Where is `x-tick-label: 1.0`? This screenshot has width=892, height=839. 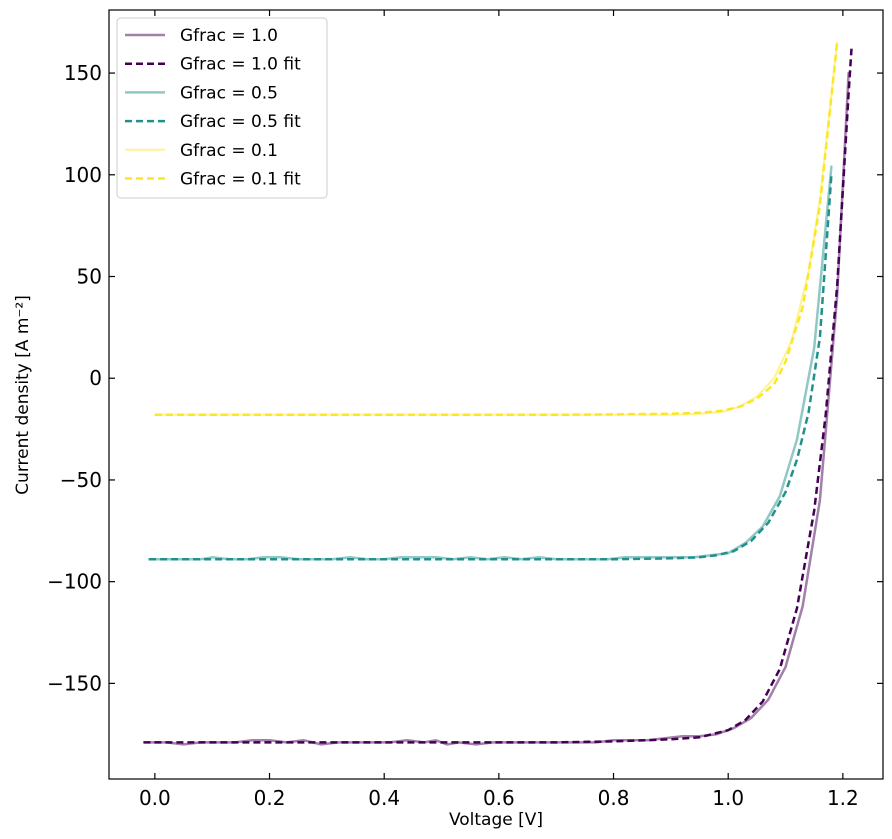 x-tick-label: 1.0 is located at coordinates (728, 798).